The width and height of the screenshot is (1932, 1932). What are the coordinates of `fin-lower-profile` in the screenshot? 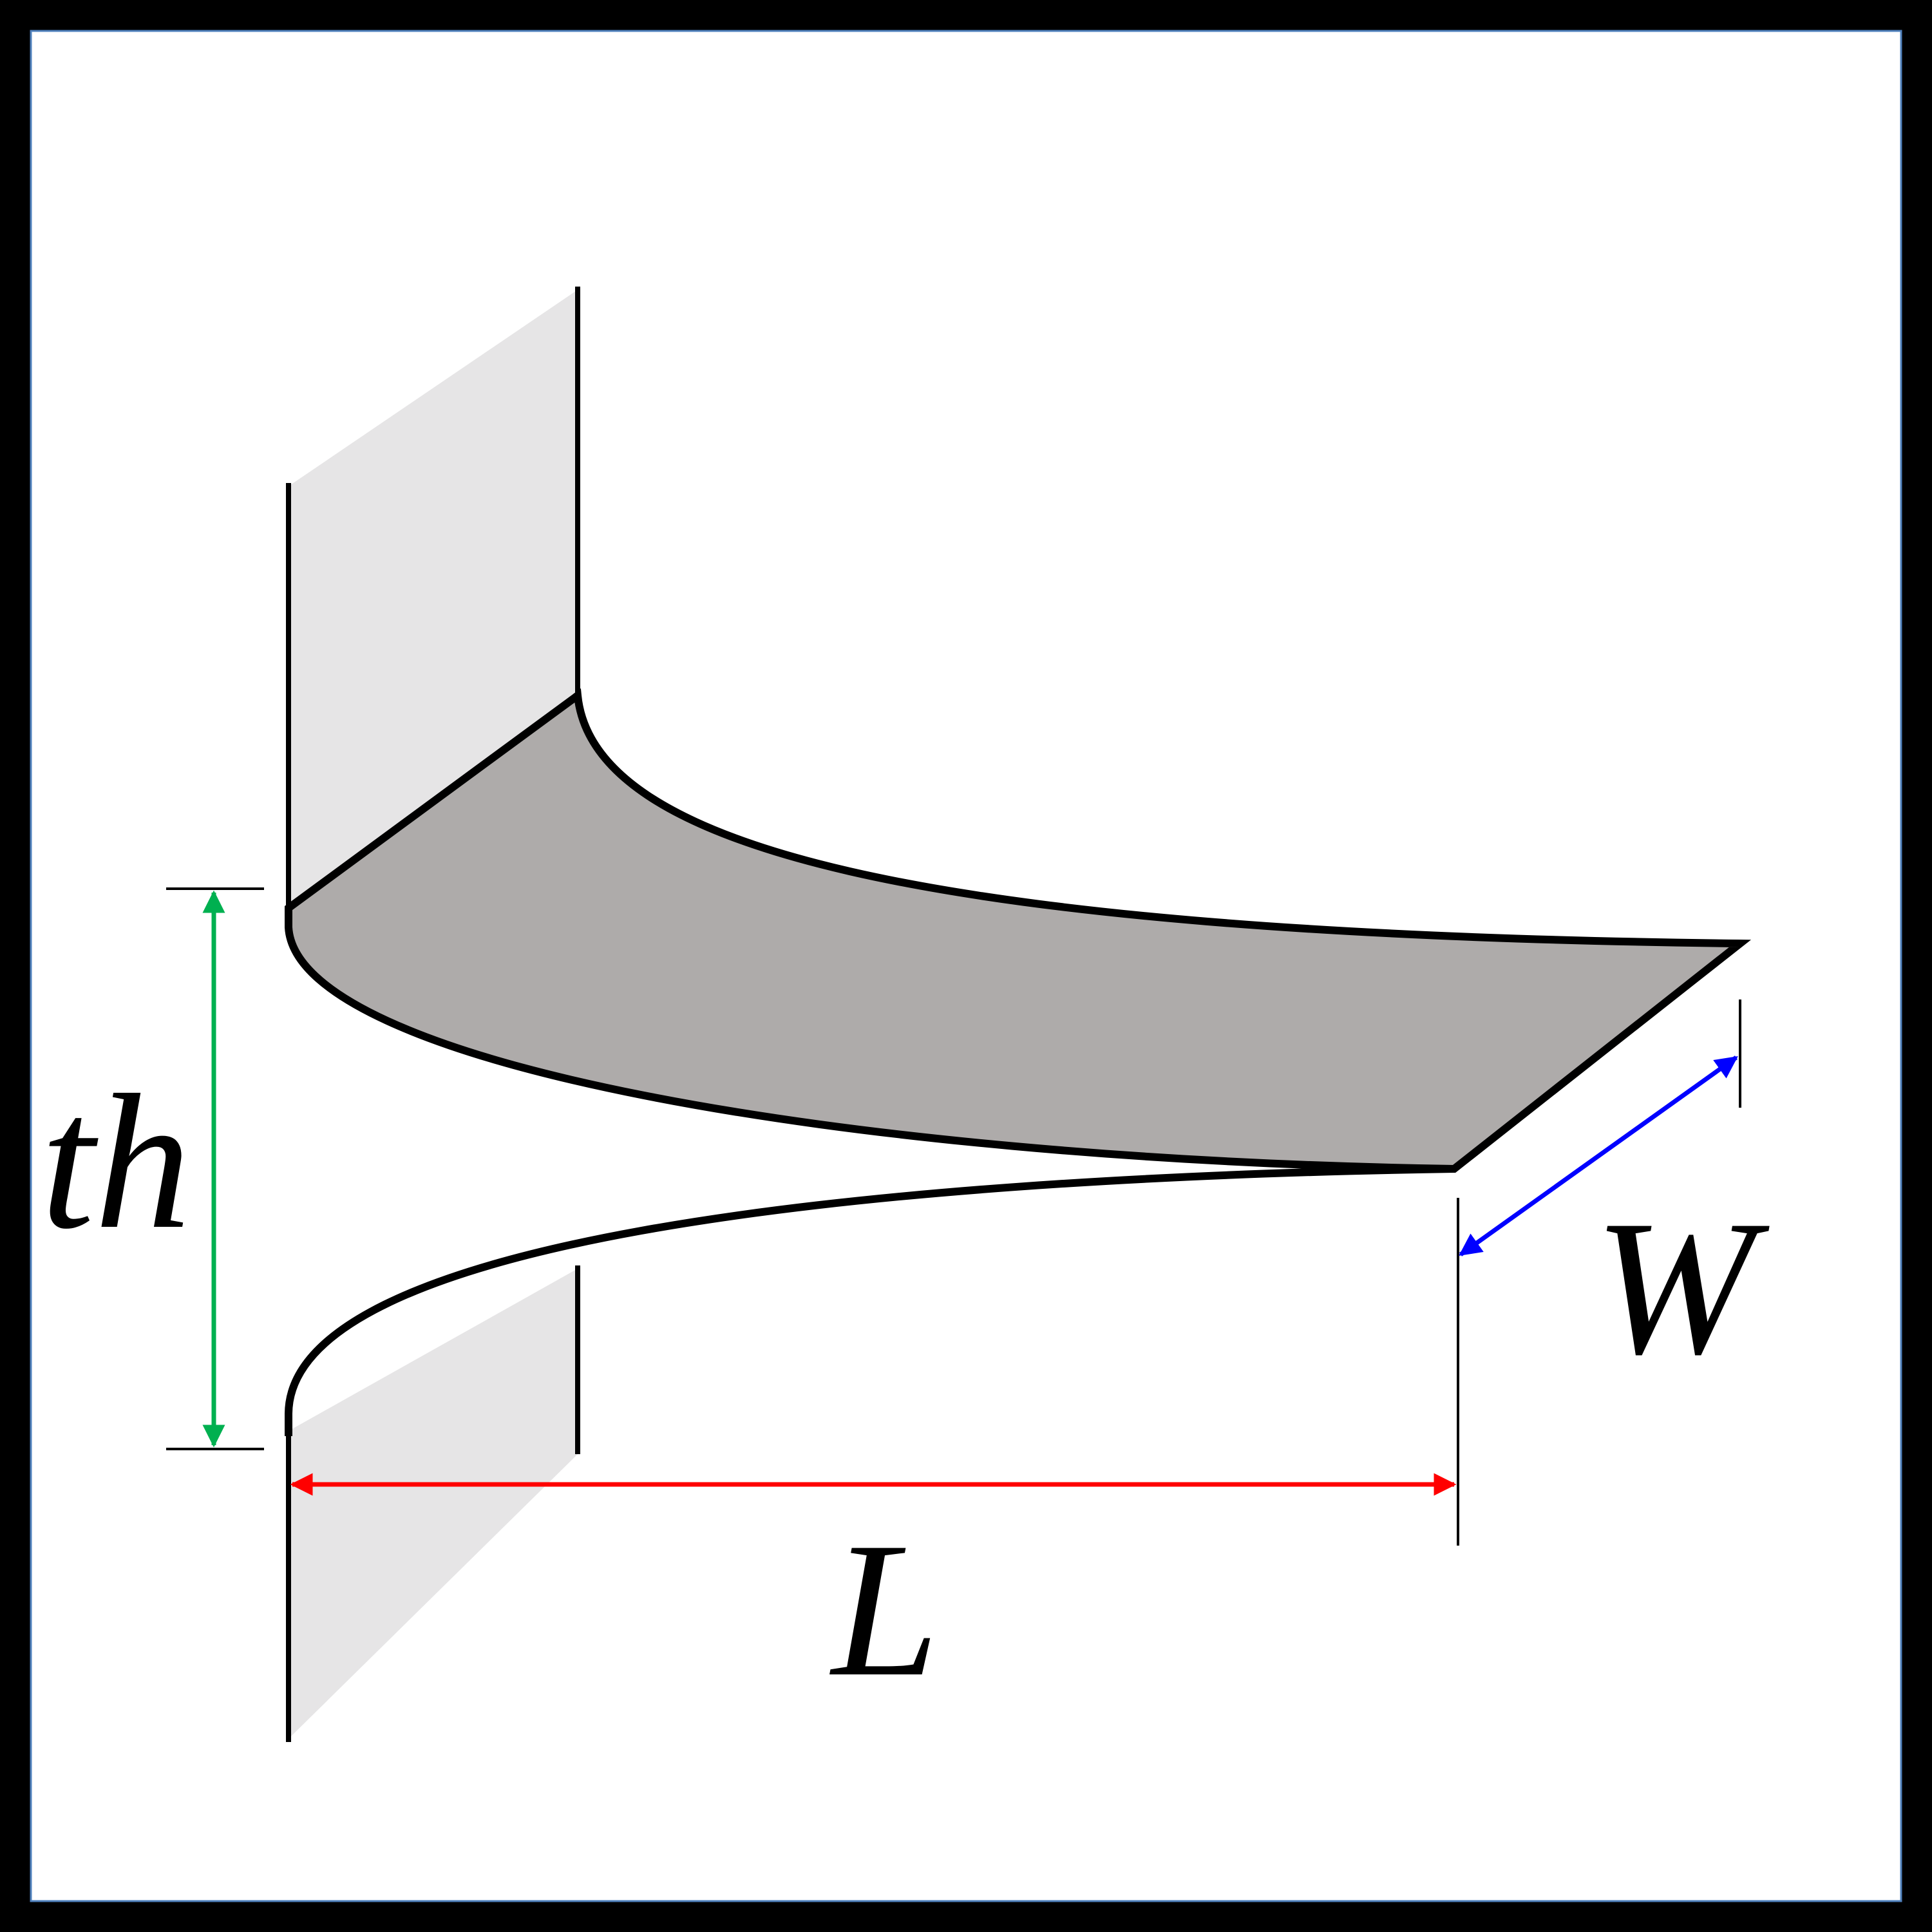 It's located at (870, 1300).